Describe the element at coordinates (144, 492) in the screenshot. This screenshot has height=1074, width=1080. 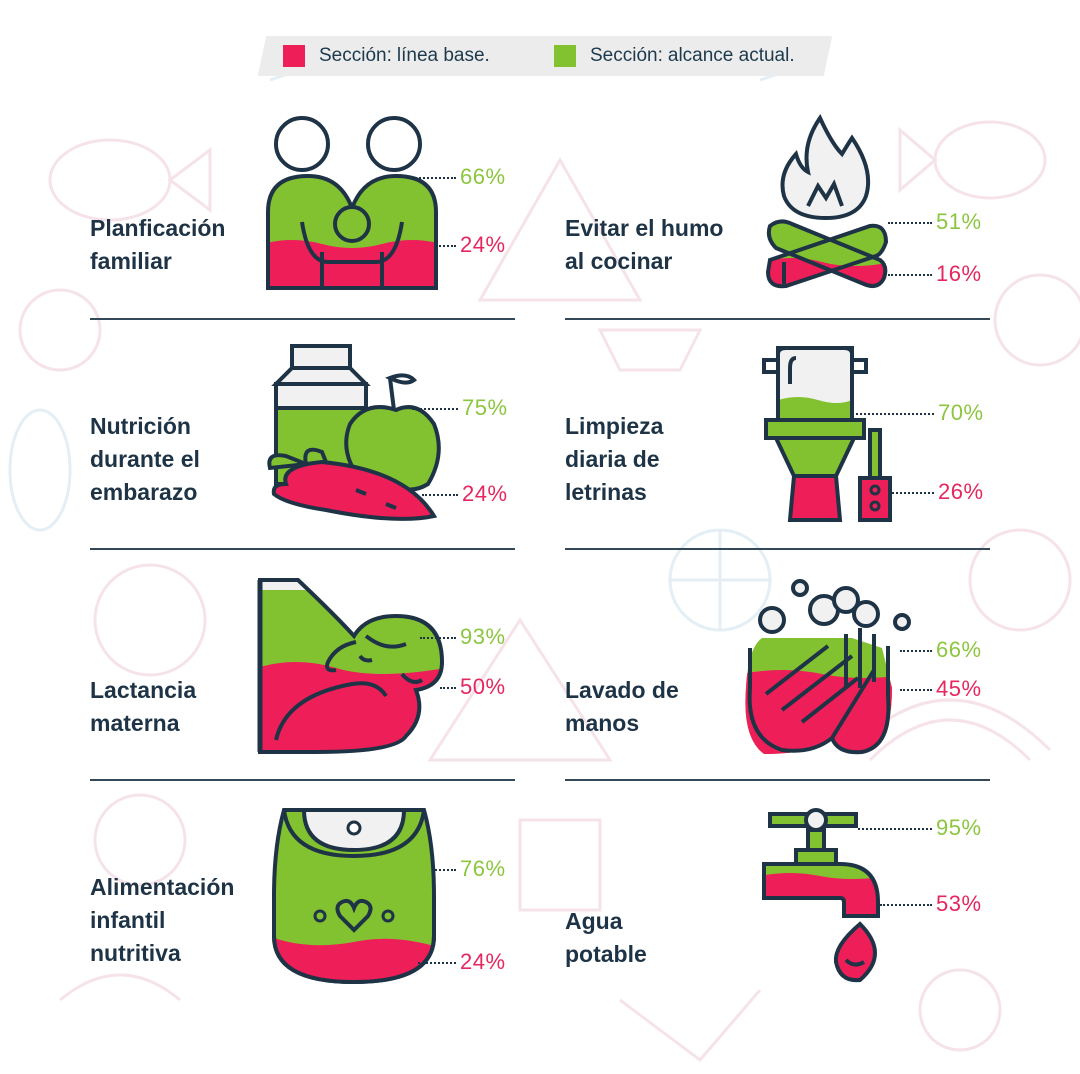
I see `label-line: embarazo` at that location.